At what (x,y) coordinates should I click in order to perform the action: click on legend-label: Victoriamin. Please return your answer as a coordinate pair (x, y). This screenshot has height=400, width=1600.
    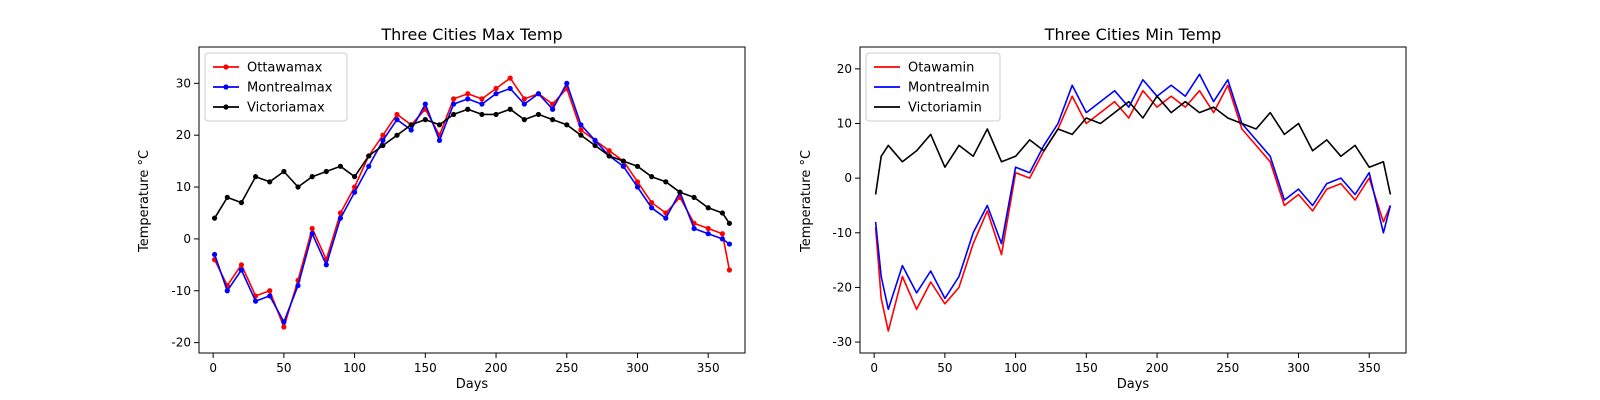
    Looking at the image, I should click on (945, 108).